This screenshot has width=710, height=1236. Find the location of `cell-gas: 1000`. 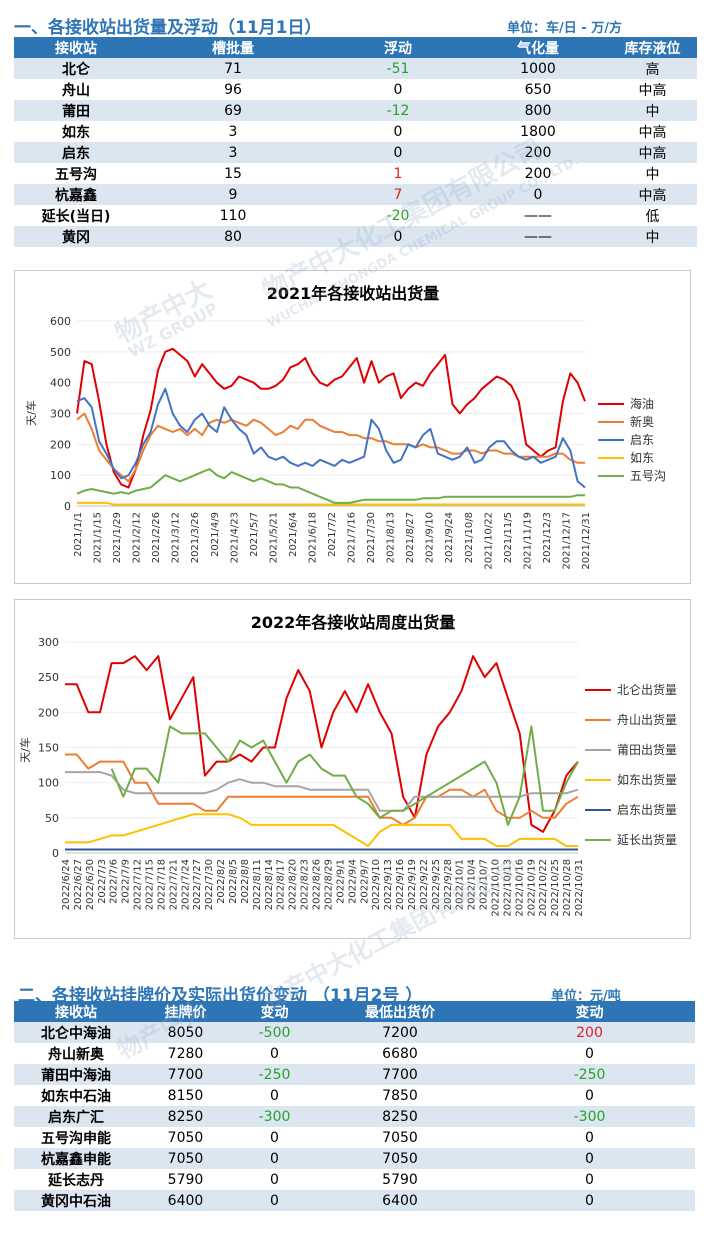

cell-gas: 1000 is located at coordinates (538, 68).